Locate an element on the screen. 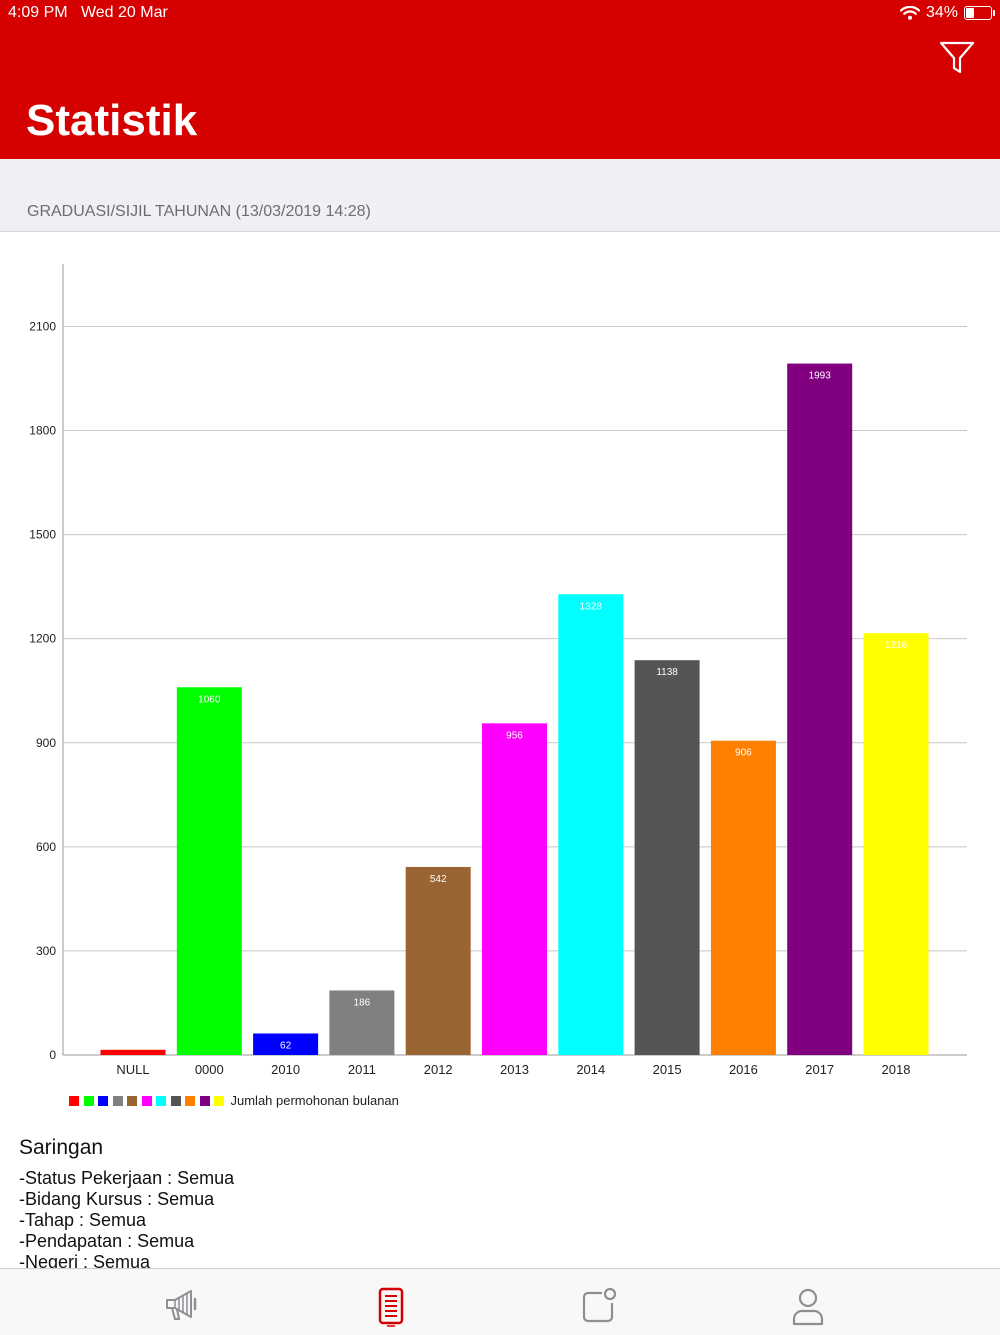 This screenshot has height=1335, width=1000. y-tick-label: 1800 is located at coordinates (42, 431).